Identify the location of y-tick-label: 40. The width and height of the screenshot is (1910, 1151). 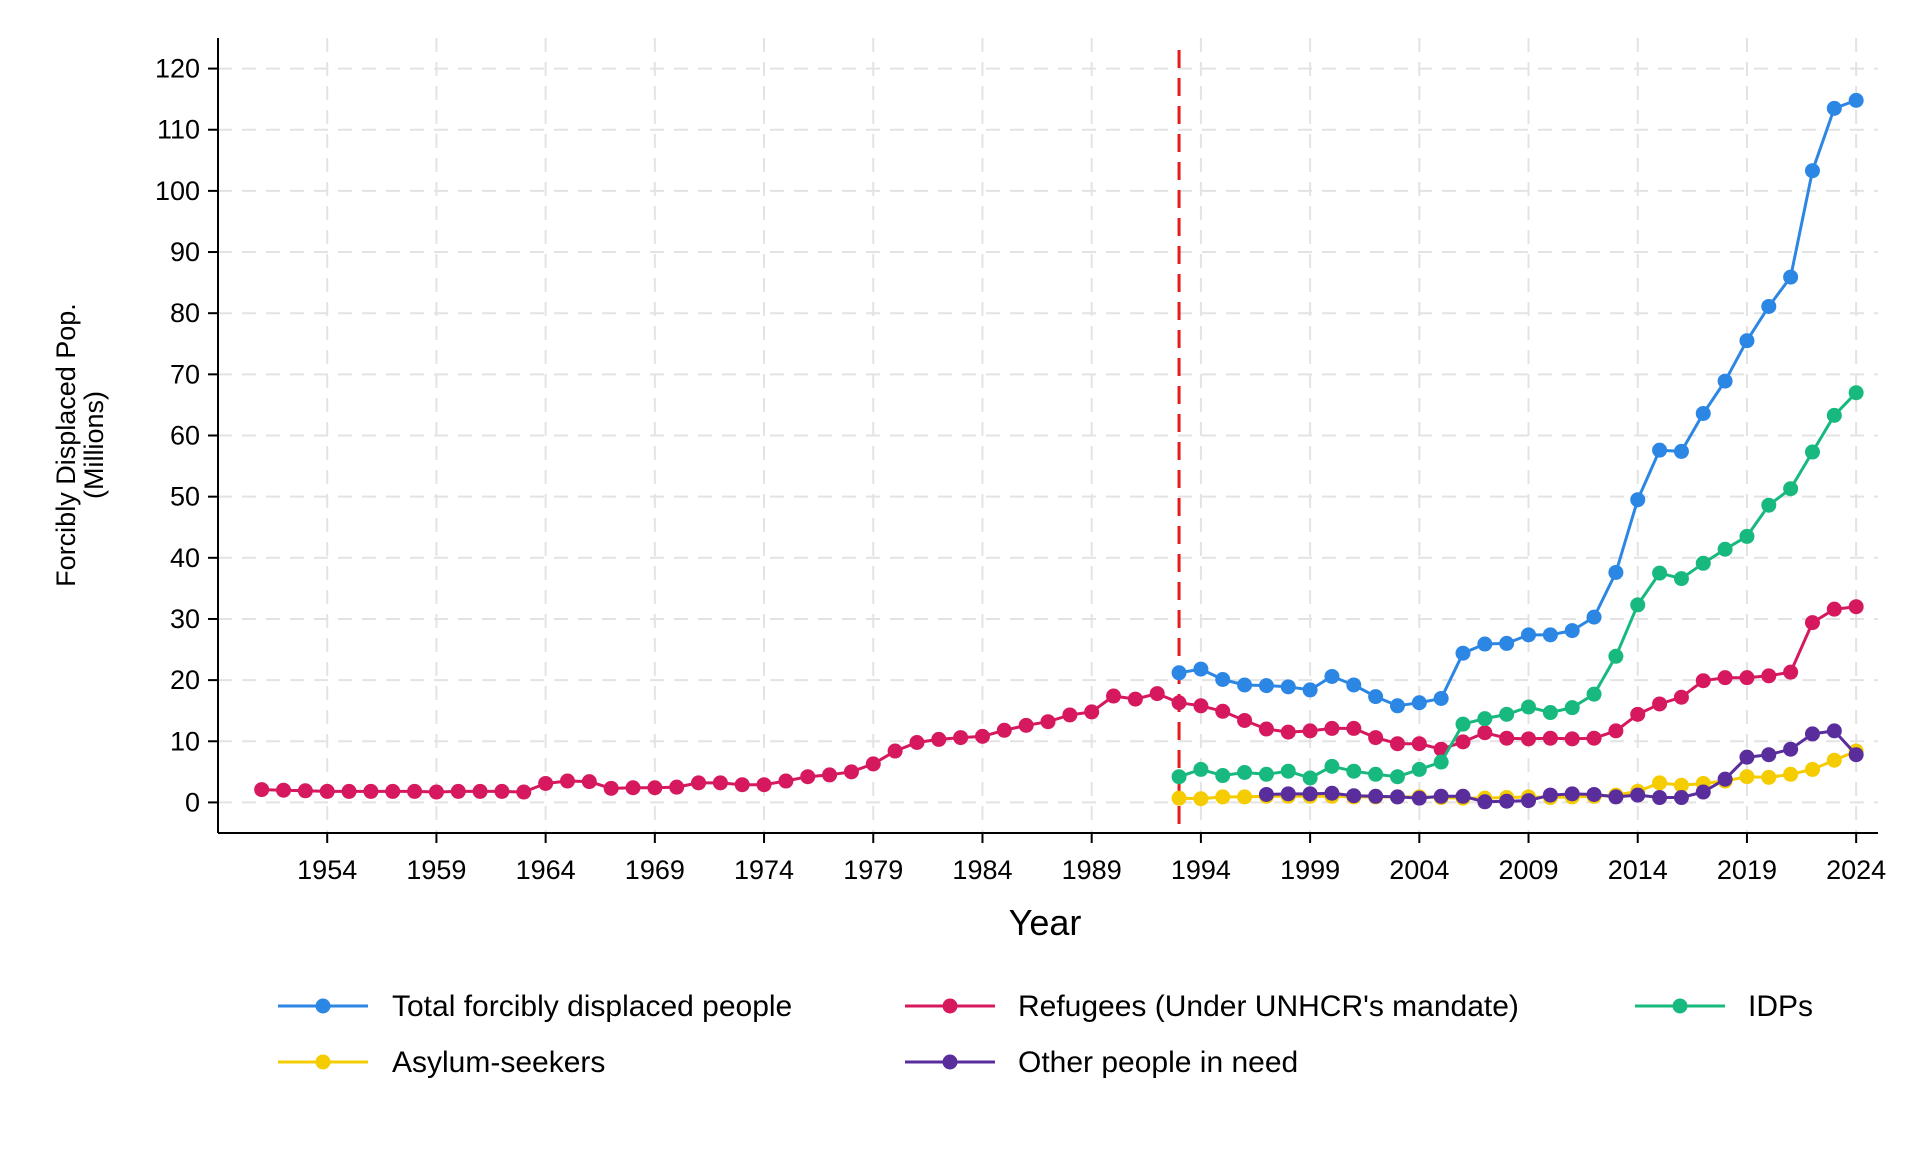
(185, 558).